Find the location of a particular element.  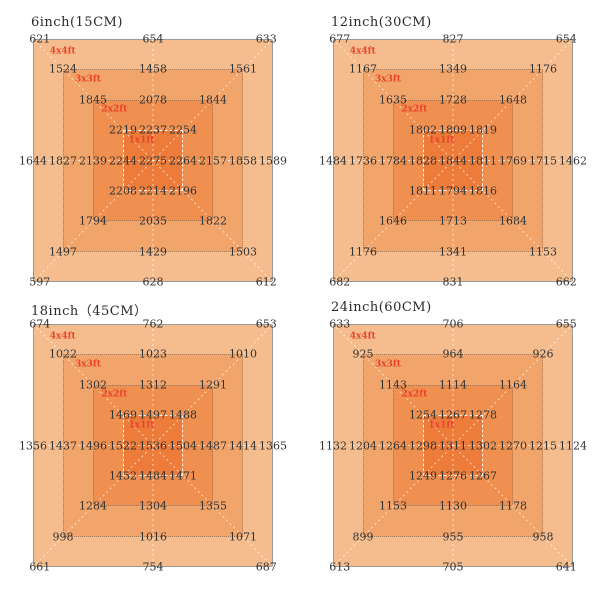

ppfd-value: 1736 is located at coordinates (363, 160).